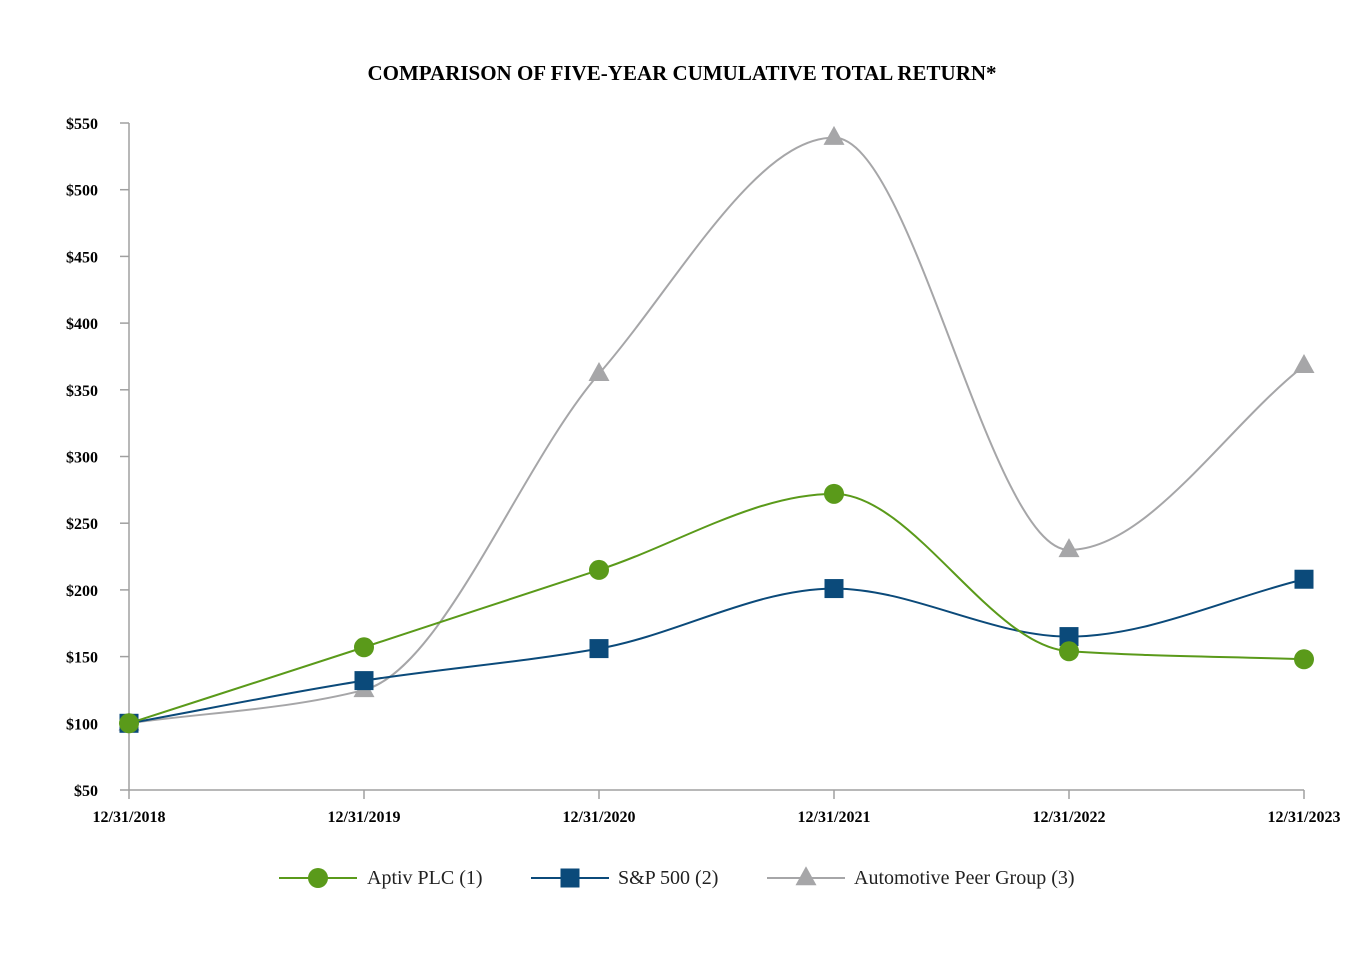  Describe the element at coordinates (129, 817) in the screenshot. I see `x-tick-label: 12/31/2018` at that location.